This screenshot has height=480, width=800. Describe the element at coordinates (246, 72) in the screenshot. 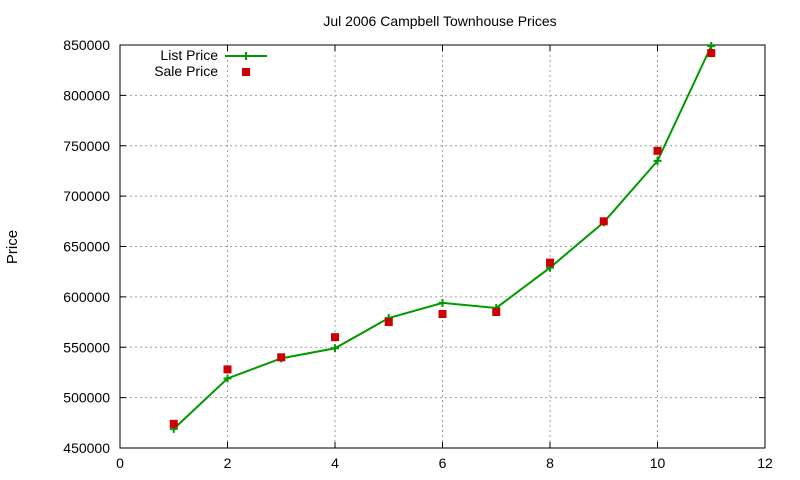

I see `legend-square-marker` at that location.